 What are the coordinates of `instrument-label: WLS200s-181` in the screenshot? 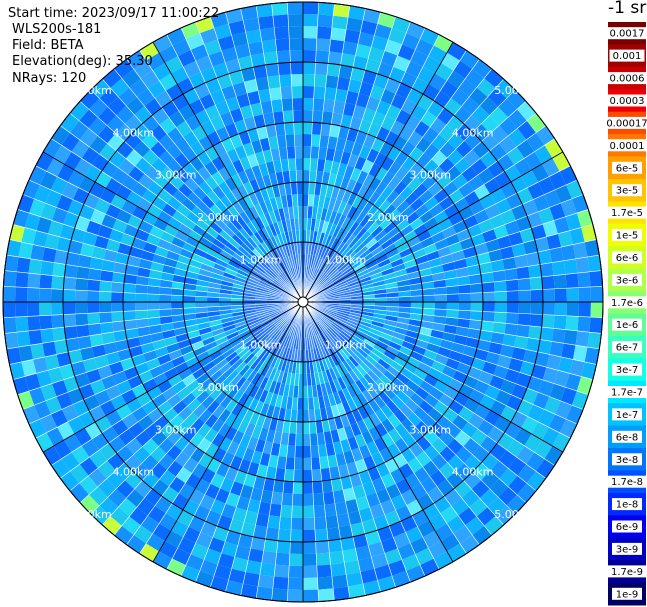 It's located at (57, 29).